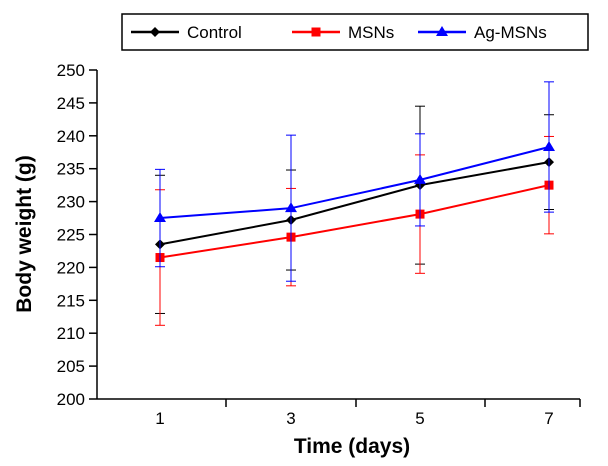 The image size is (608, 466). Describe the element at coordinates (71, 70) in the screenshot. I see `y-tick-label: 250` at that location.